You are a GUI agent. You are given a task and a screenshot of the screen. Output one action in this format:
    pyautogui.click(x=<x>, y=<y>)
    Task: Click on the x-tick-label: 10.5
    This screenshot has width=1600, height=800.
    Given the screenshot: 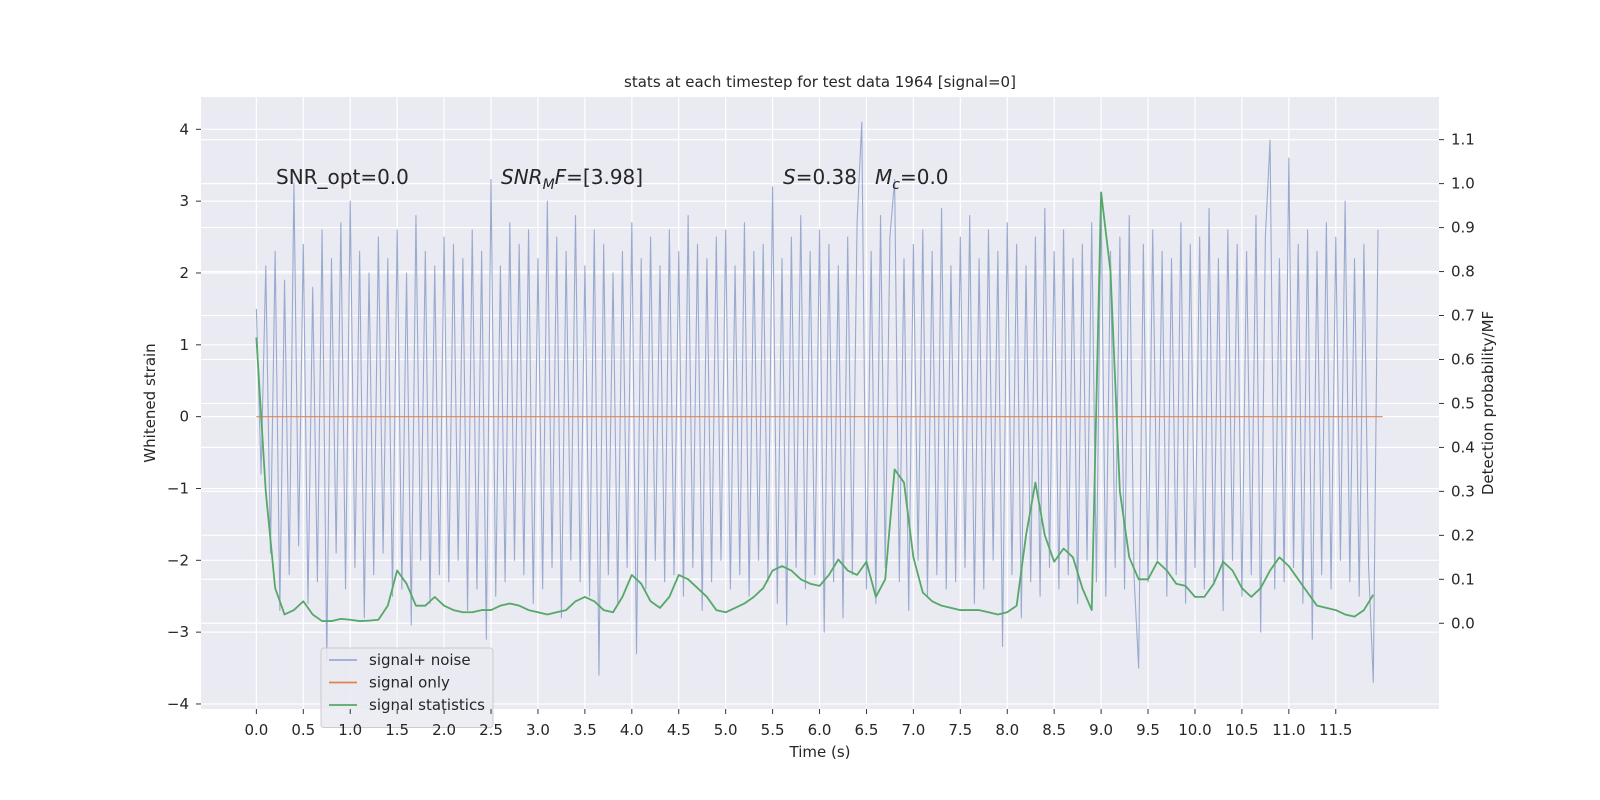 What is the action you would take?
    pyautogui.click(x=1241, y=730)
    